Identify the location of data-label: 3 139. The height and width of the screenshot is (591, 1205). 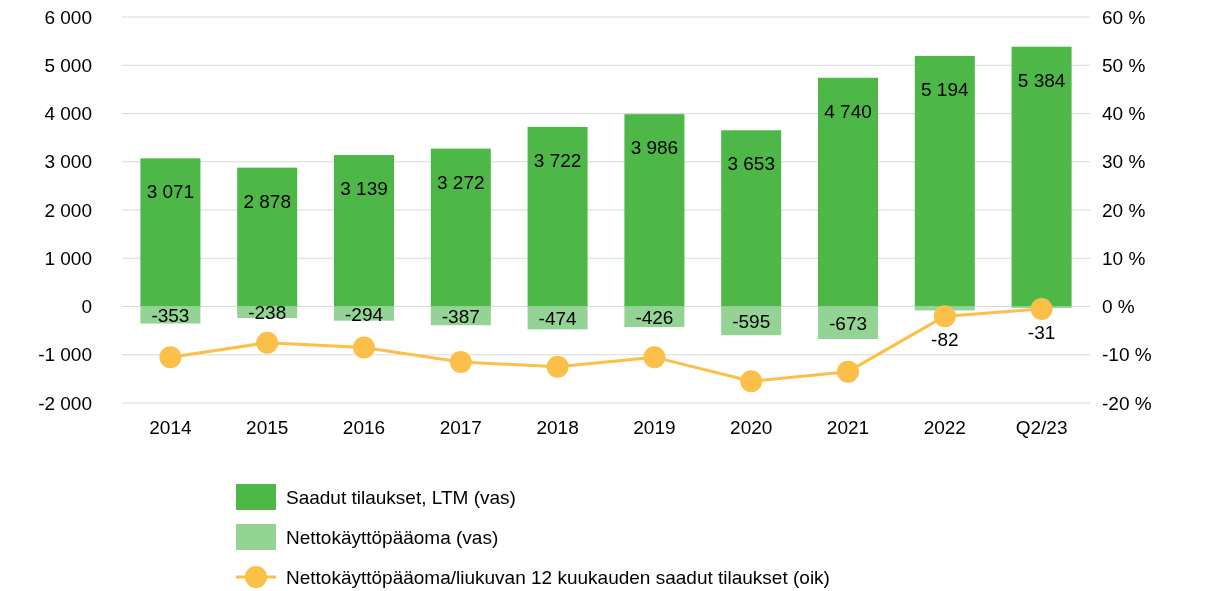
(364, 189).